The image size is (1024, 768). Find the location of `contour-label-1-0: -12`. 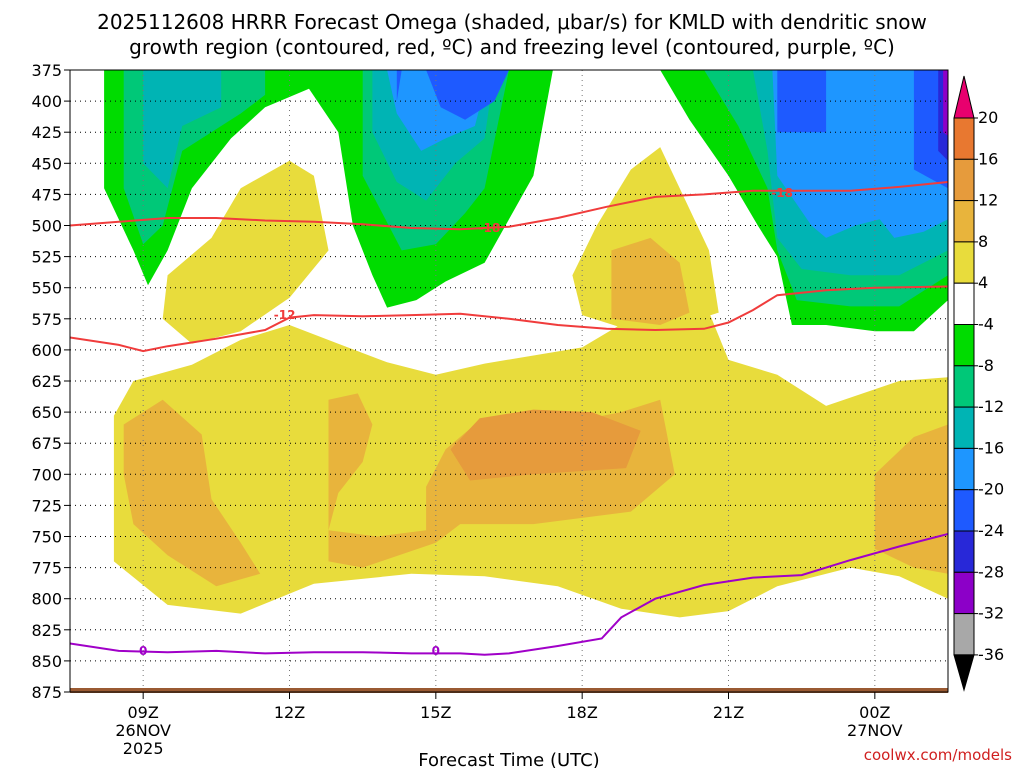

contour-label-1-0: -12 is located at coordinates (285, 315).